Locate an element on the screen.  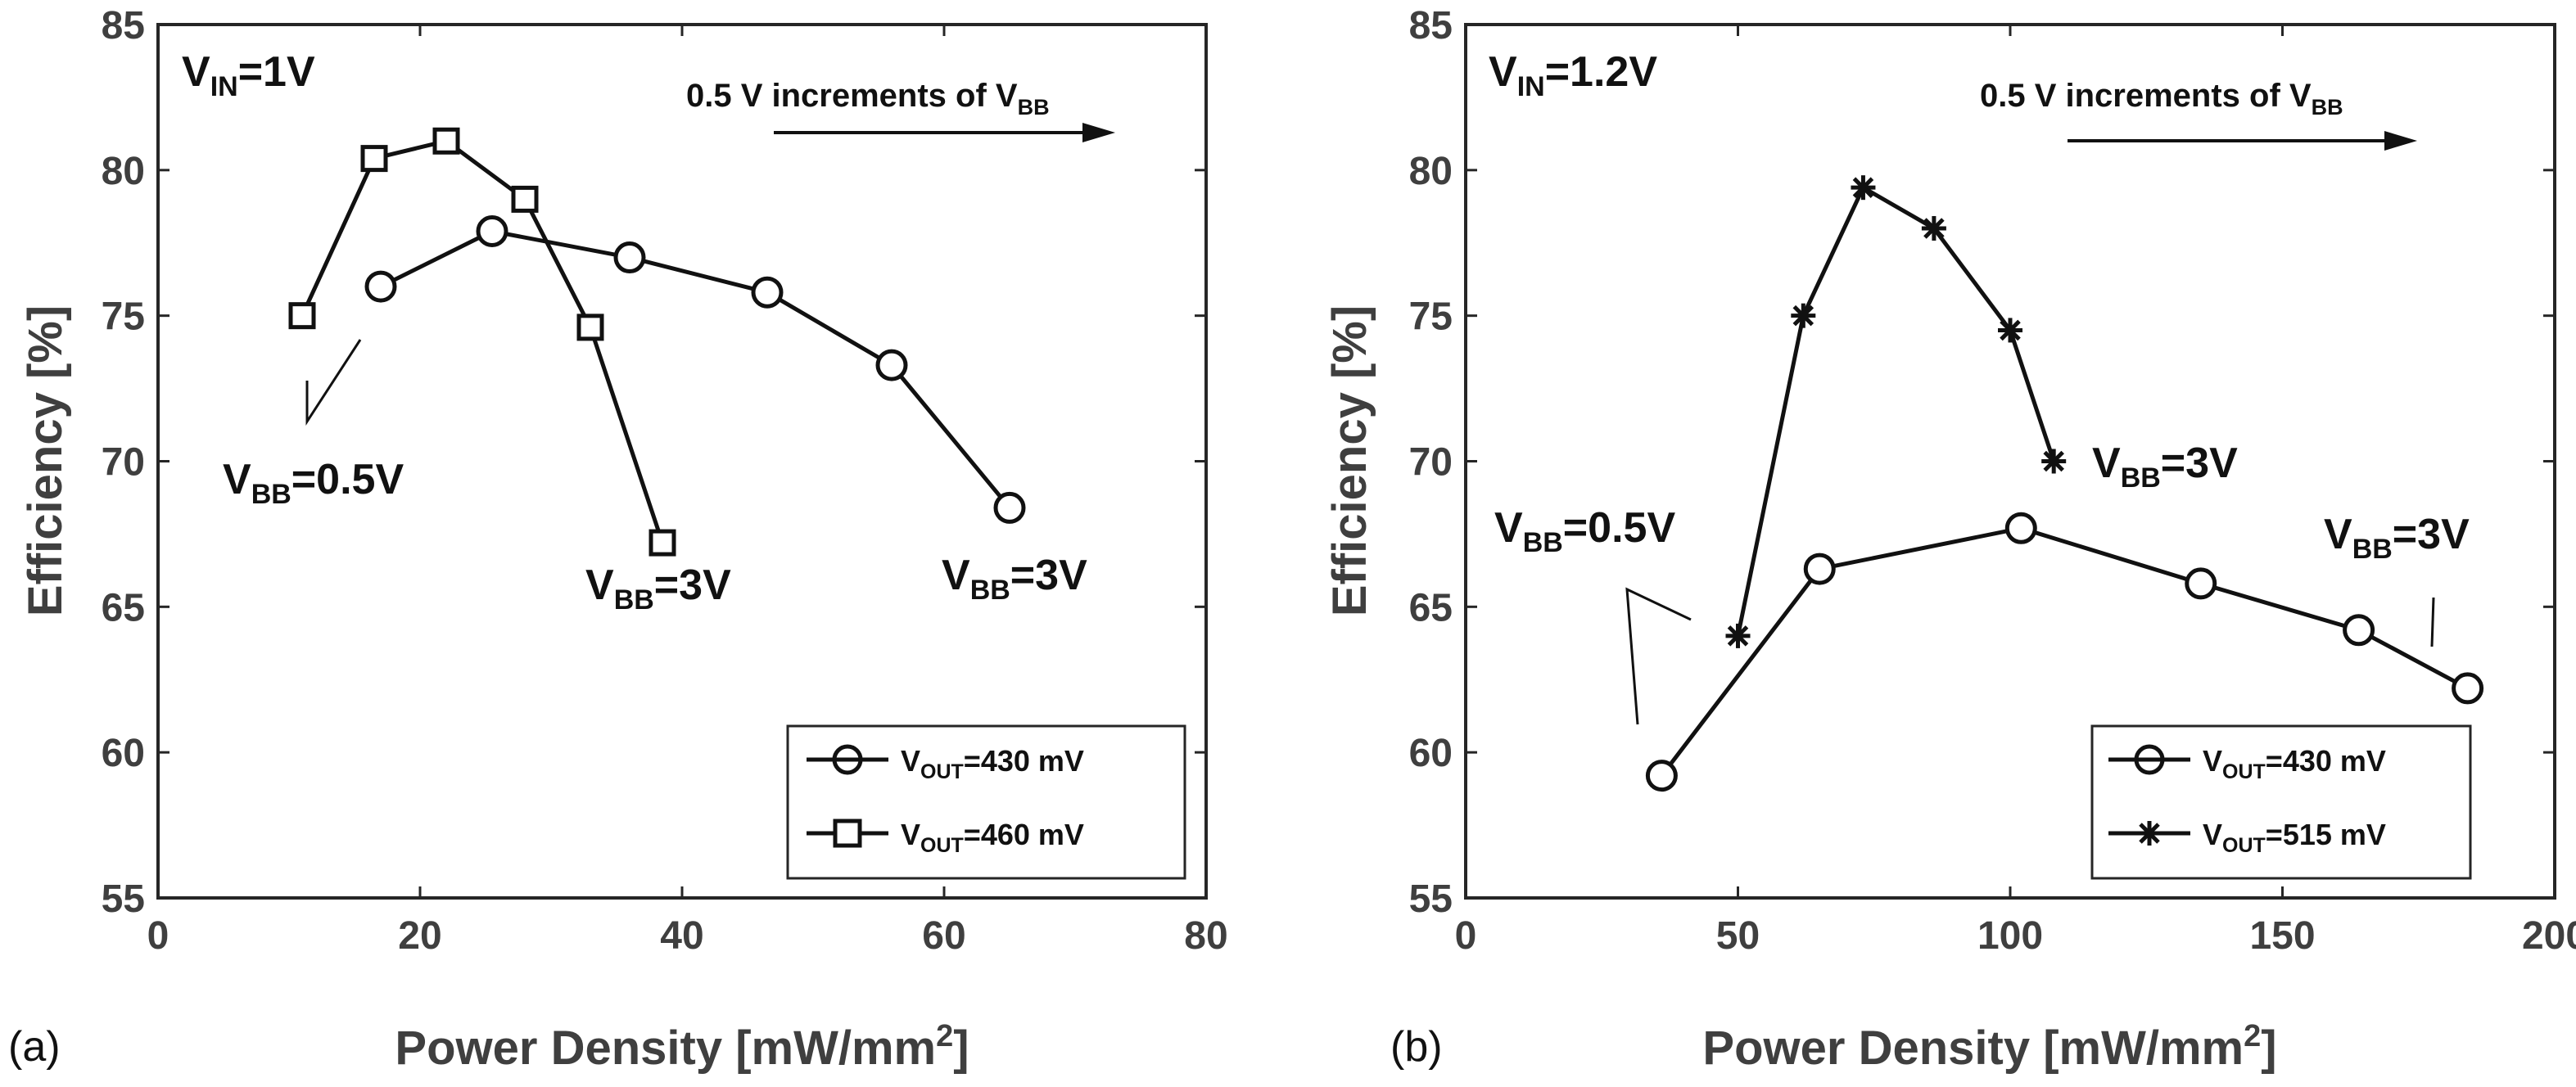
chart-a-xtick-label: 80 is located at coordinates (1205, 936).